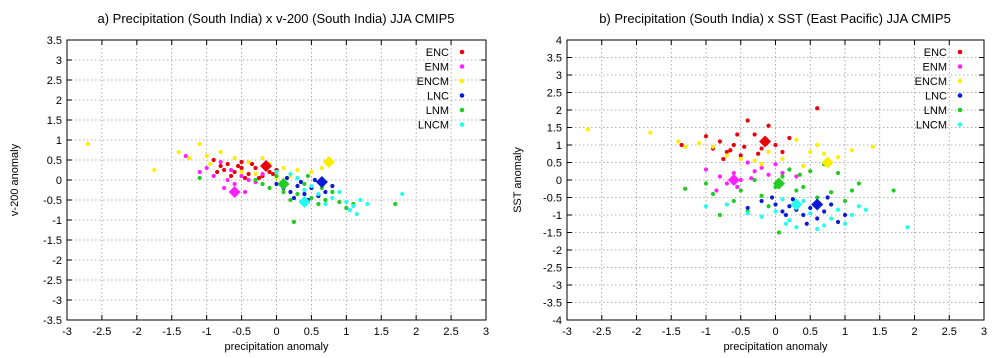 The width and height of the screenshot is (998, 358). What do you see at coordinates (671, 332) in the screenshot?
I see `x-tick-label: -1.5` at bounding box center [671, 332].